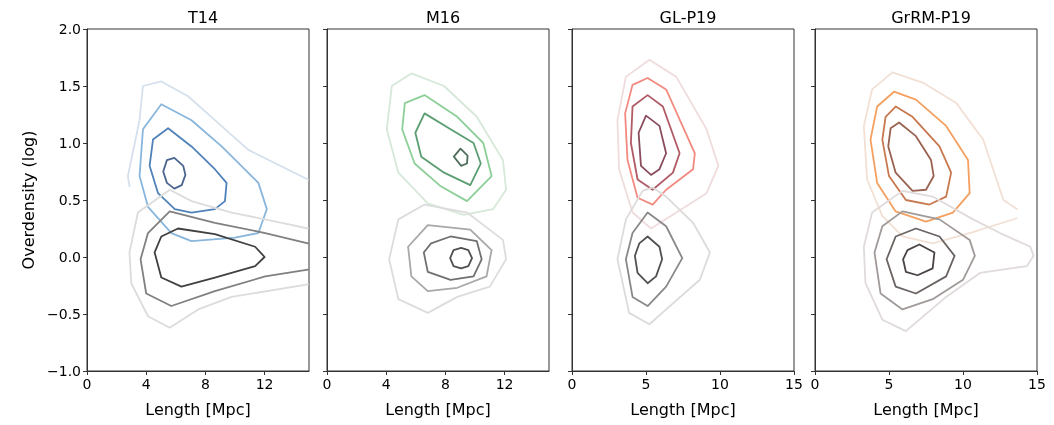 This screenshot has height=425, width=1054. I want to click on chart-title: GL-P19, so click(688, 17).